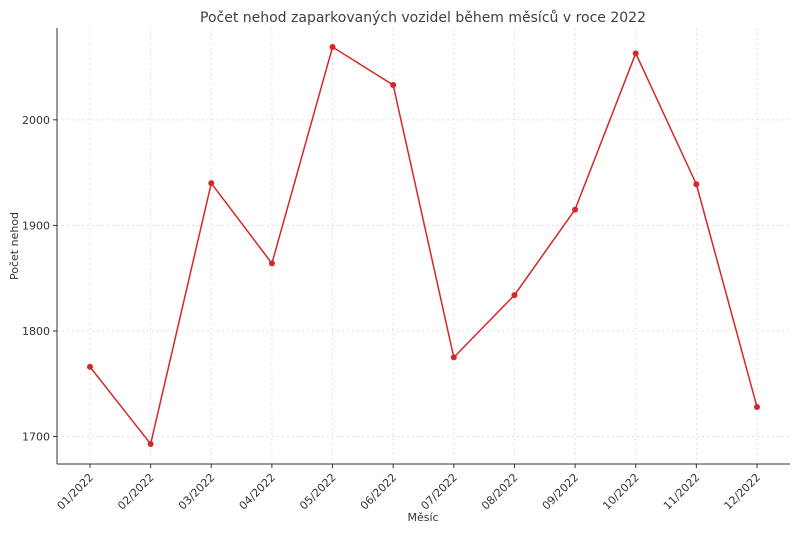 This screenshot has width=800, height=533. Describe the element at coordinates (318, 492) in the screenshot. I see `x-tick-label: 05/2022` at that location.